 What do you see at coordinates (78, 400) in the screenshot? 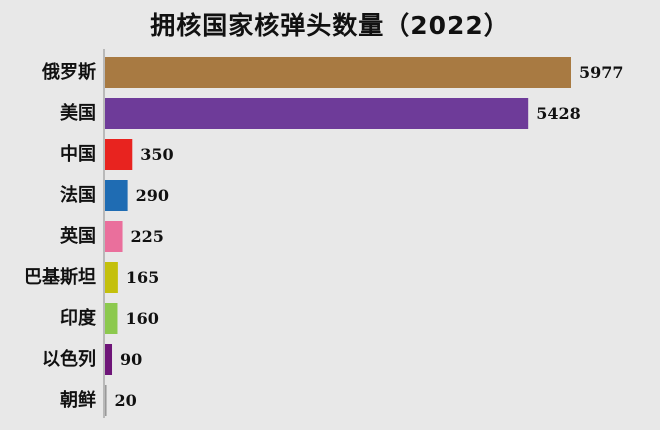
I see `category-label-8: 朝鲜` at bounding box center [78, 400].